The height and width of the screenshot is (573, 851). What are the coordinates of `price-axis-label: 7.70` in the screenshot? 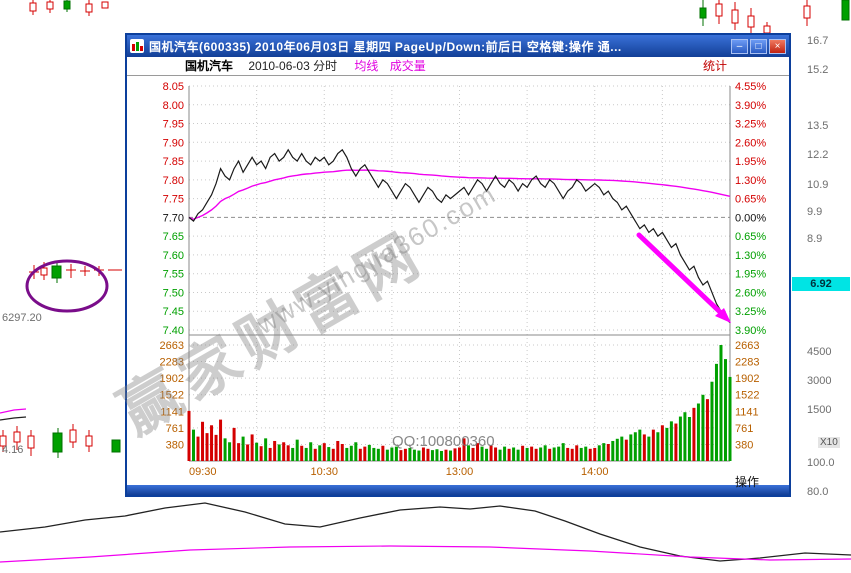 It's located at (173, 218).